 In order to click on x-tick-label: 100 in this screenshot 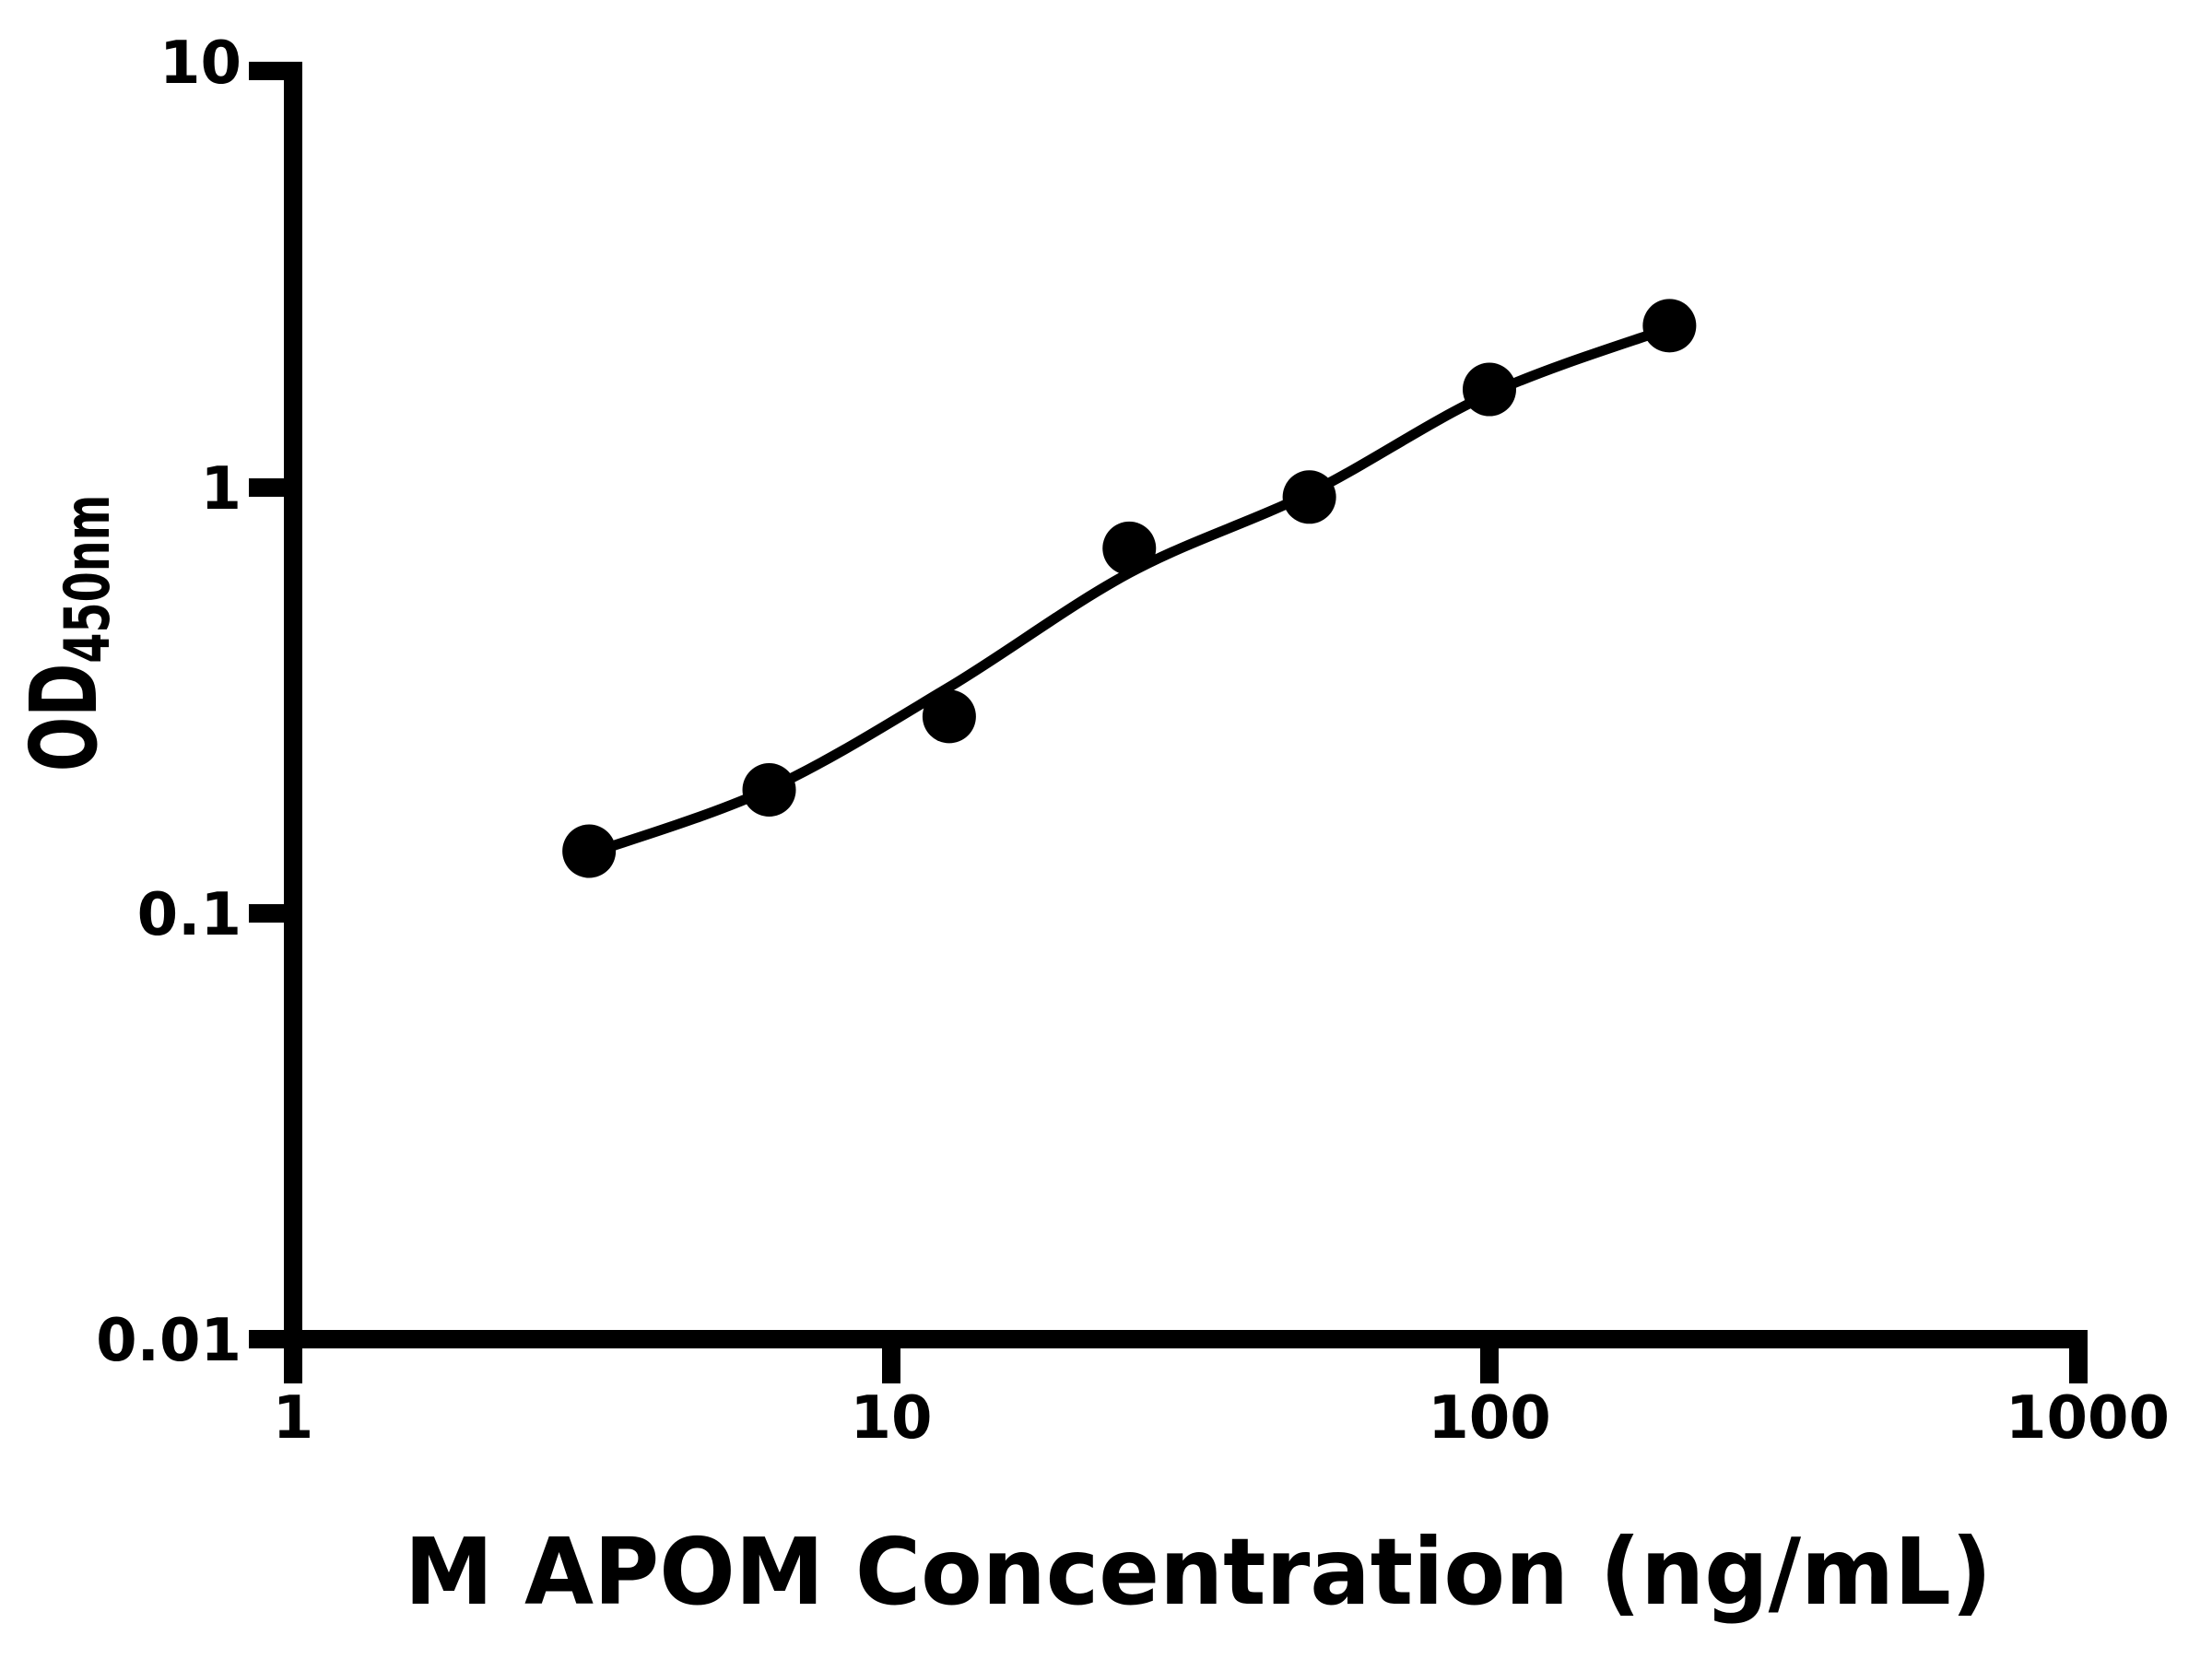, I will do `click(1489, 1418)`.